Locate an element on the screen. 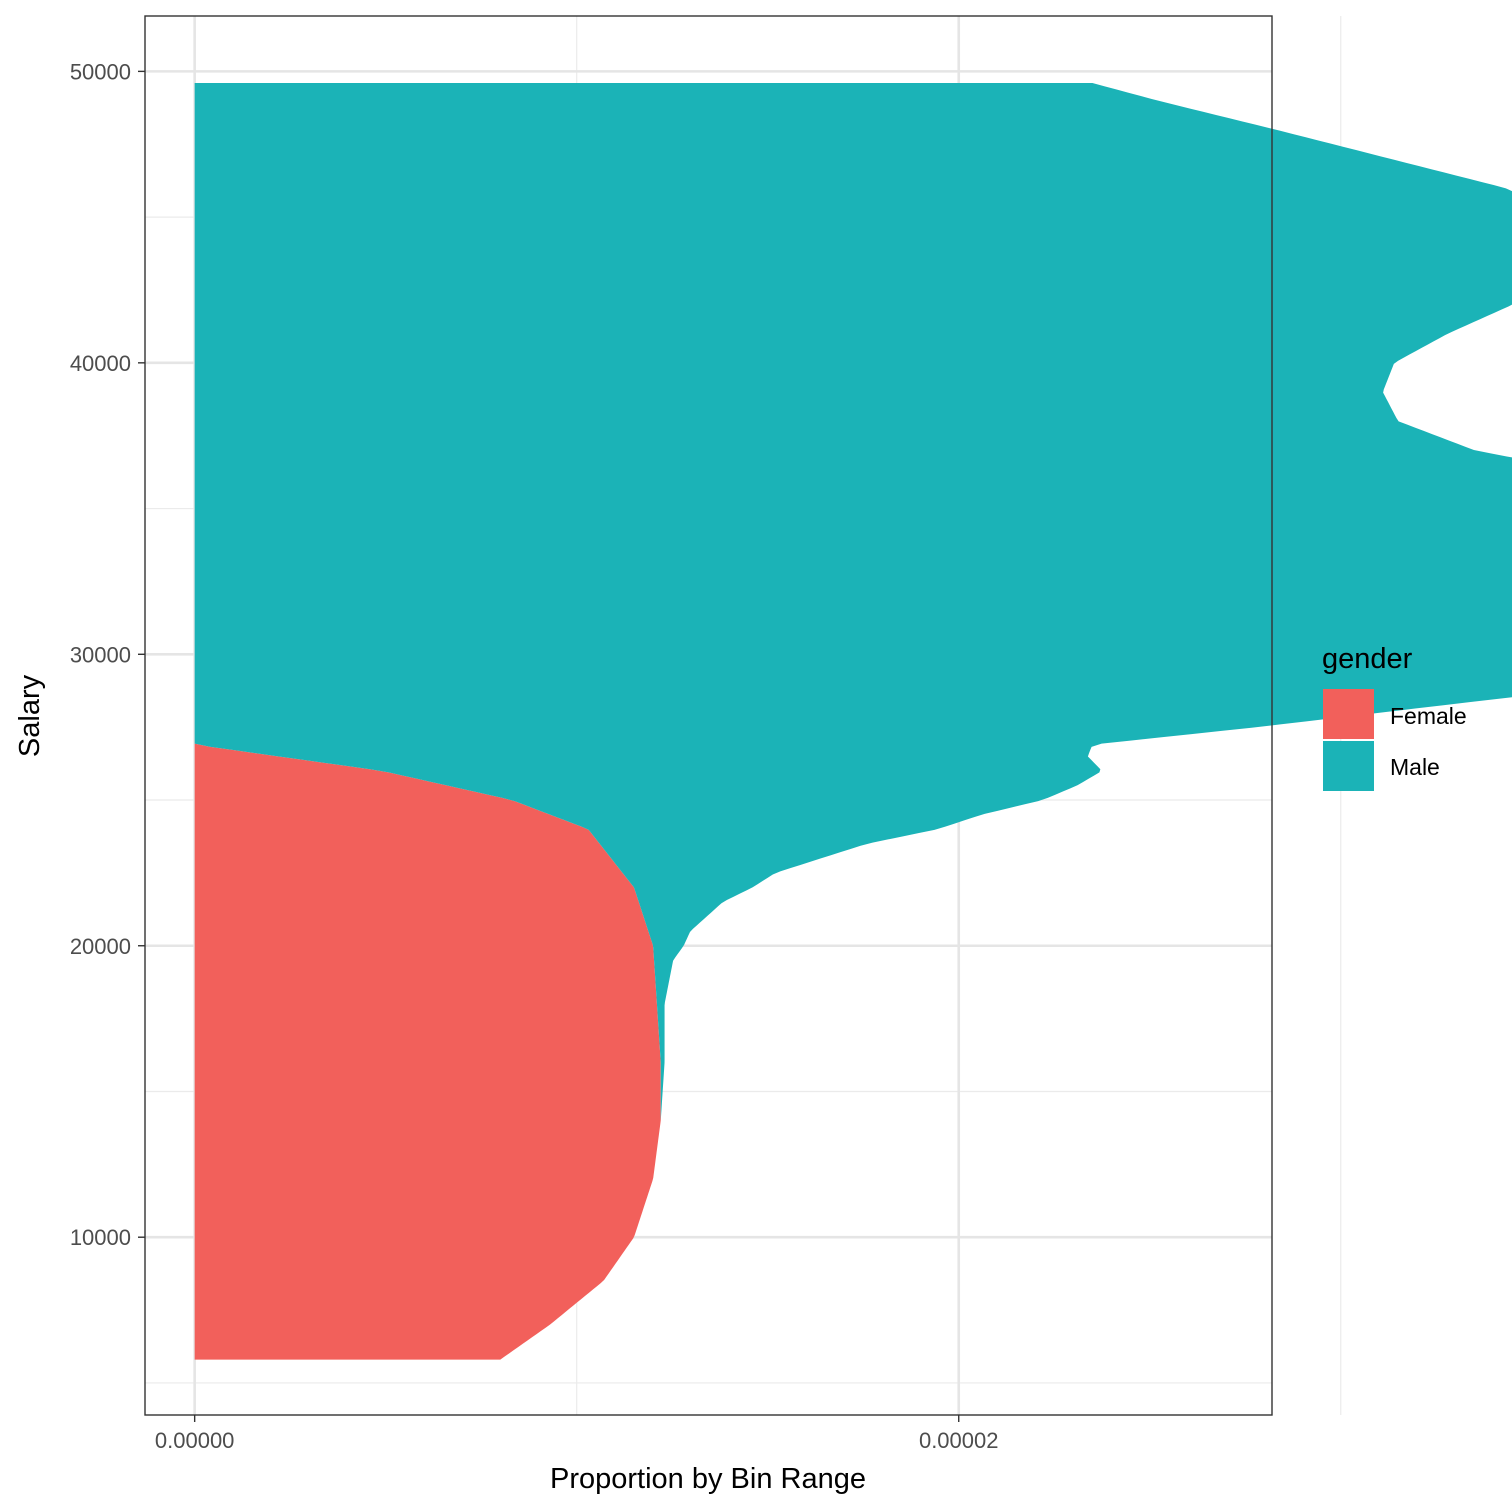 The height and width of the screenshot is (1512, 1512). legend-label-male: Male is located at coordinates (1415, 767).